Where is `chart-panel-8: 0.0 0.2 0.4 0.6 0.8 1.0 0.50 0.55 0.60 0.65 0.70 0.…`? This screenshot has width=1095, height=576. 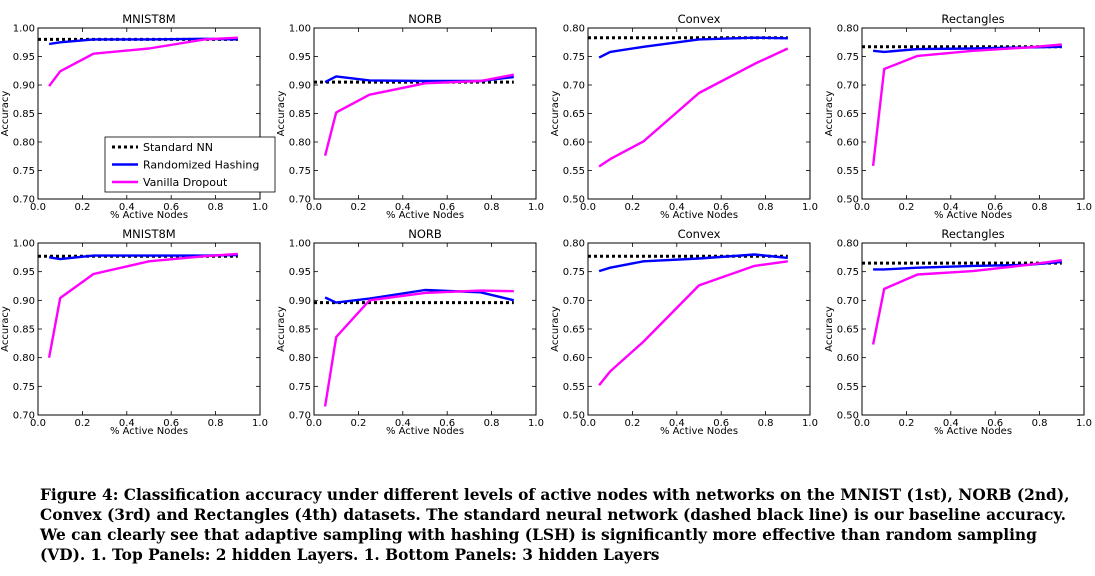 chart-panel-8: 0.0 0.2 0.4 0.6 0.8 1.0 0.50 0.55 0.60 0.65 0.70 0.… is located at coordinates (958, 332).